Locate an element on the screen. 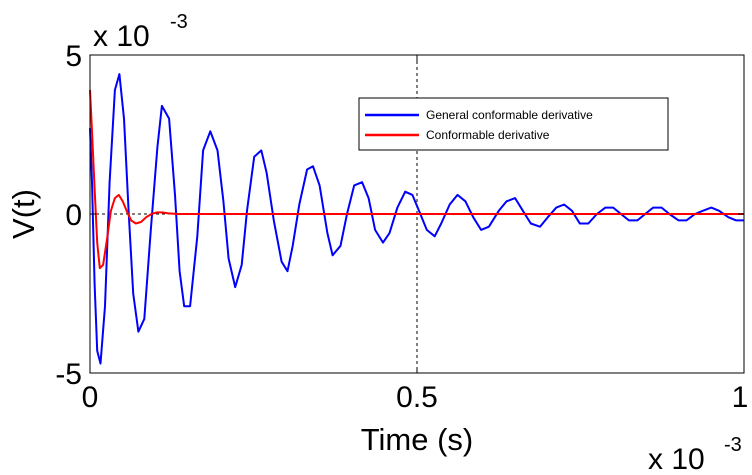  y-tick-label: 5 is located at coordinates (73, 56).